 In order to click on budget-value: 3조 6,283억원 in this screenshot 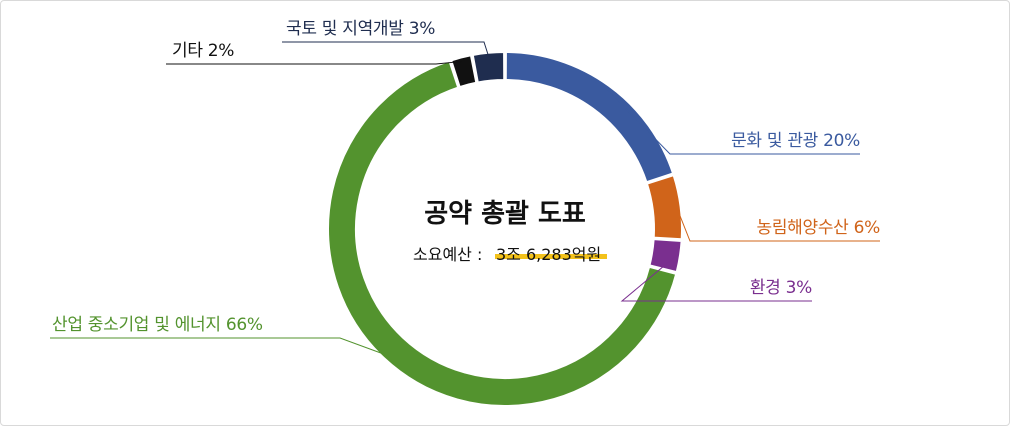, I will do `click(548, 254)`.